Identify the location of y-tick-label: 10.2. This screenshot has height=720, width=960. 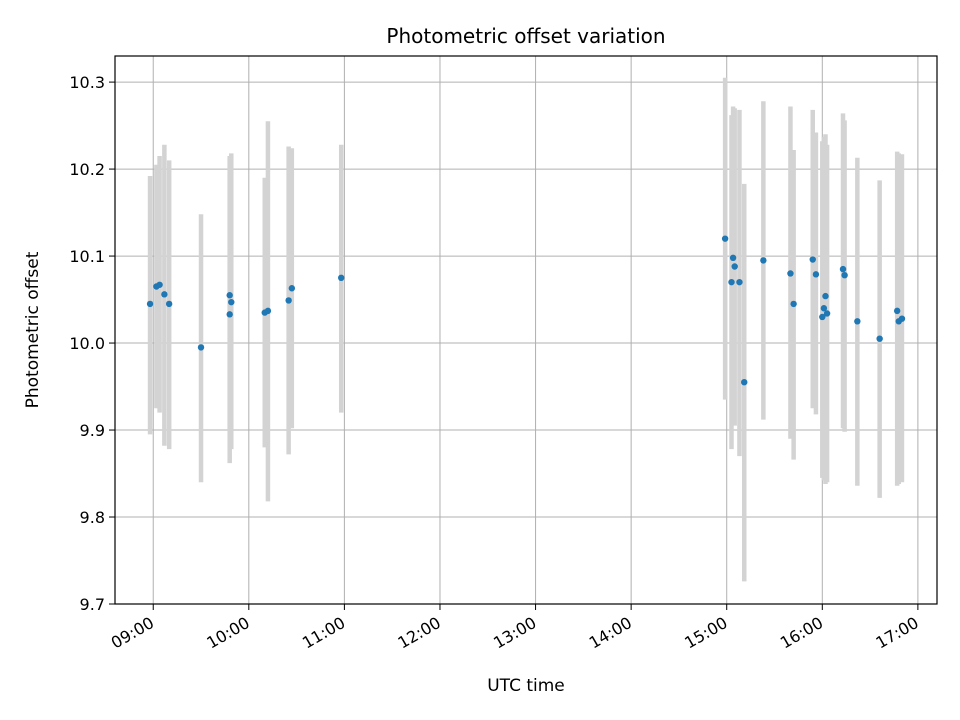
(87, 169).